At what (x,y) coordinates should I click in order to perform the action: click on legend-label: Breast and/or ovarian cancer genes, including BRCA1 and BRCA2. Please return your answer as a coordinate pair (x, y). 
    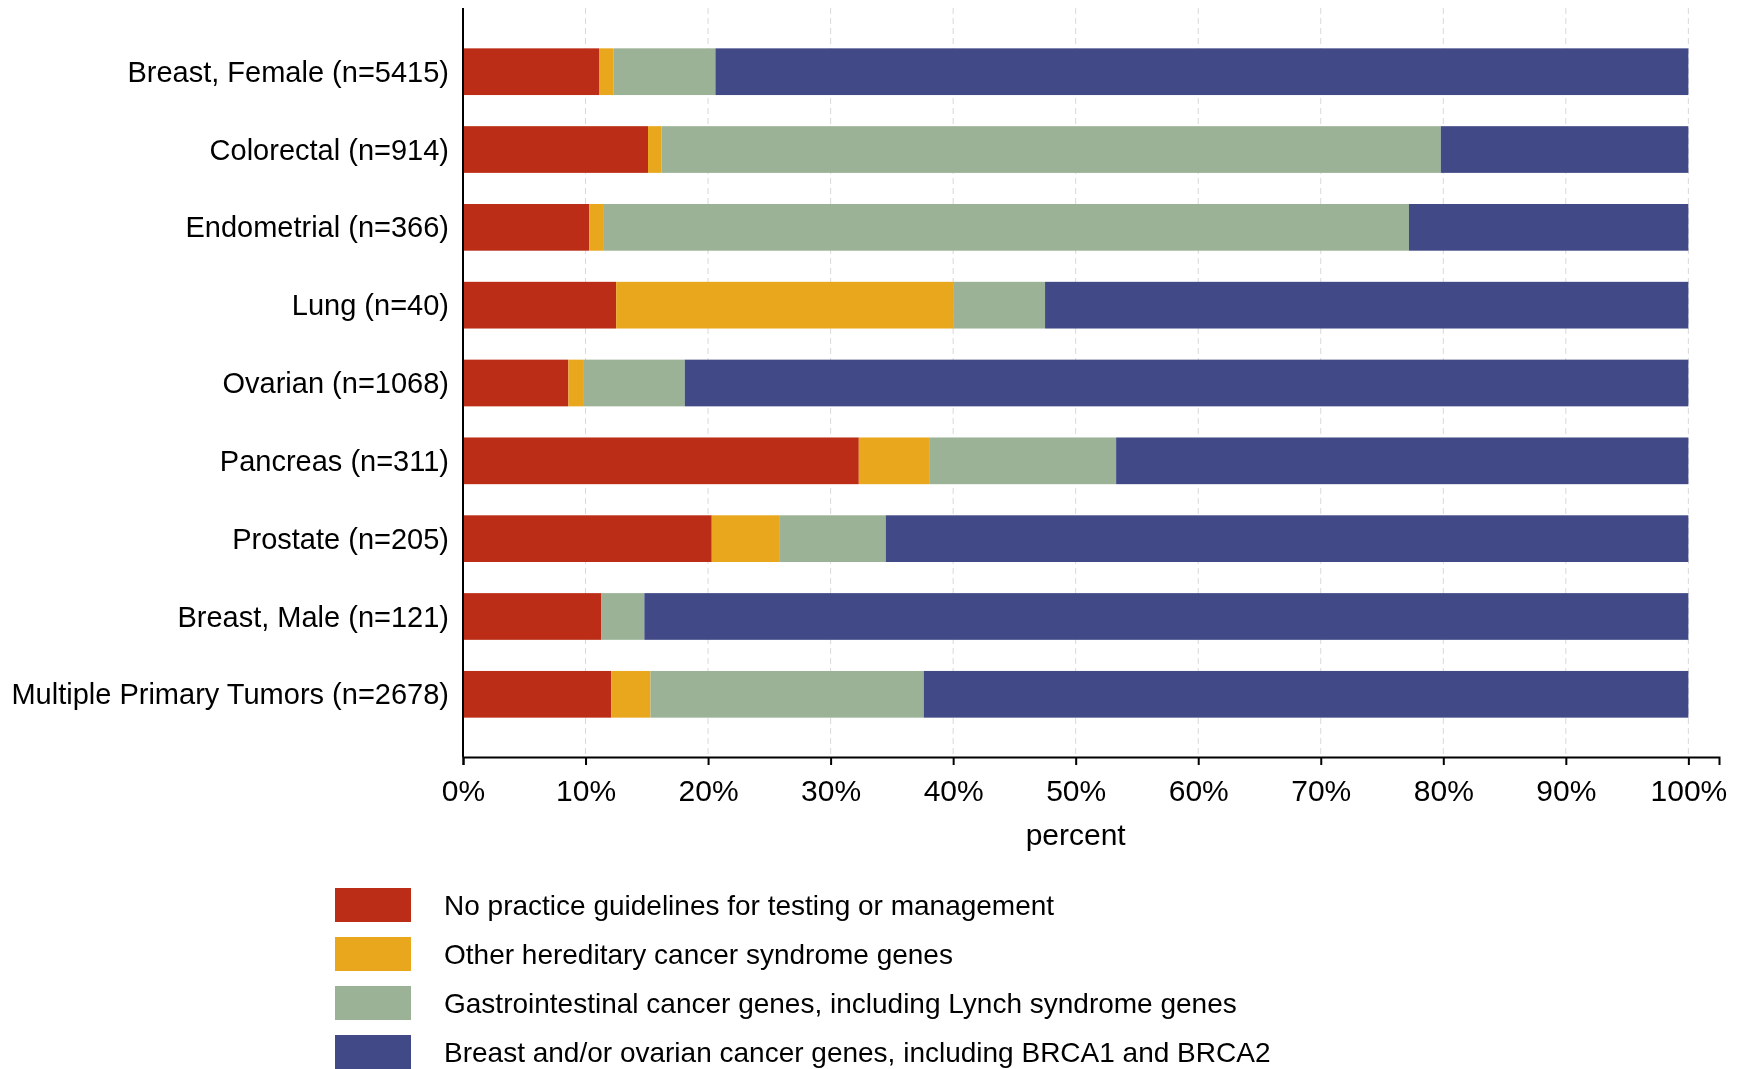
    Looking at the image, I should click on (857, 1052).